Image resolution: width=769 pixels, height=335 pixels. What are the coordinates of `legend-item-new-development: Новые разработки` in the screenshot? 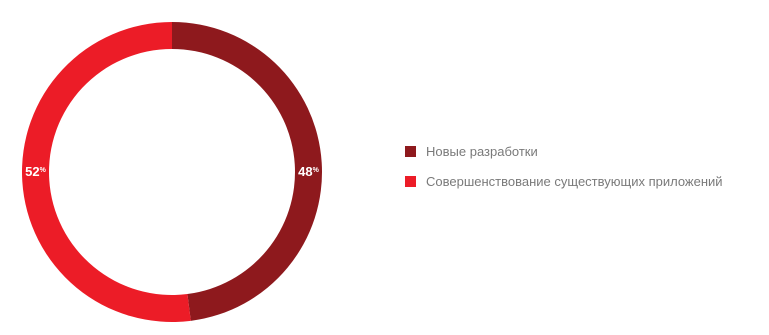 It's located at (564, 151).